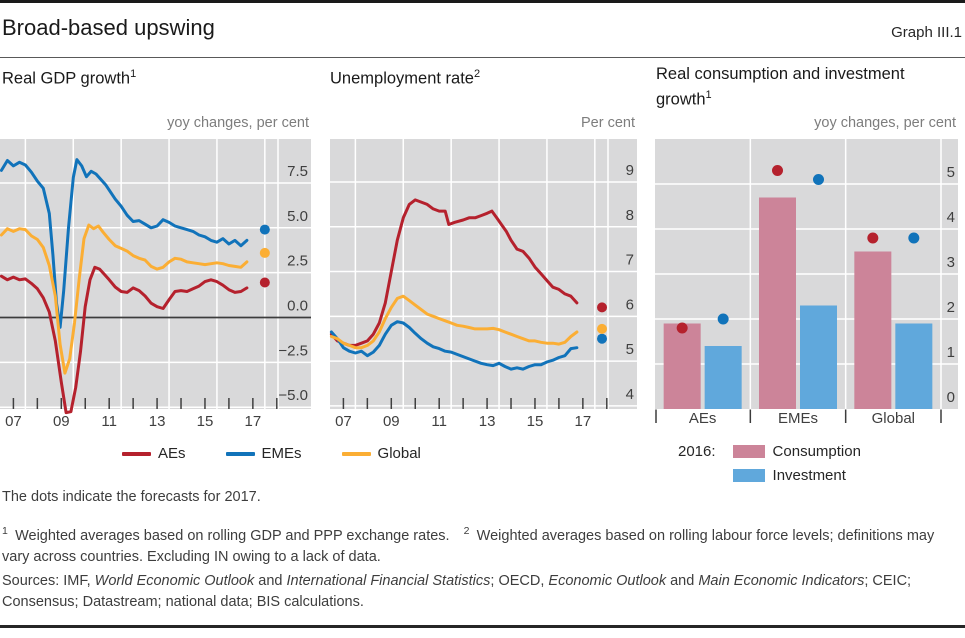 This screenshot has height=638, width=965. I want to click on panel2-forecast-dot-AEs, so click(602, 307).